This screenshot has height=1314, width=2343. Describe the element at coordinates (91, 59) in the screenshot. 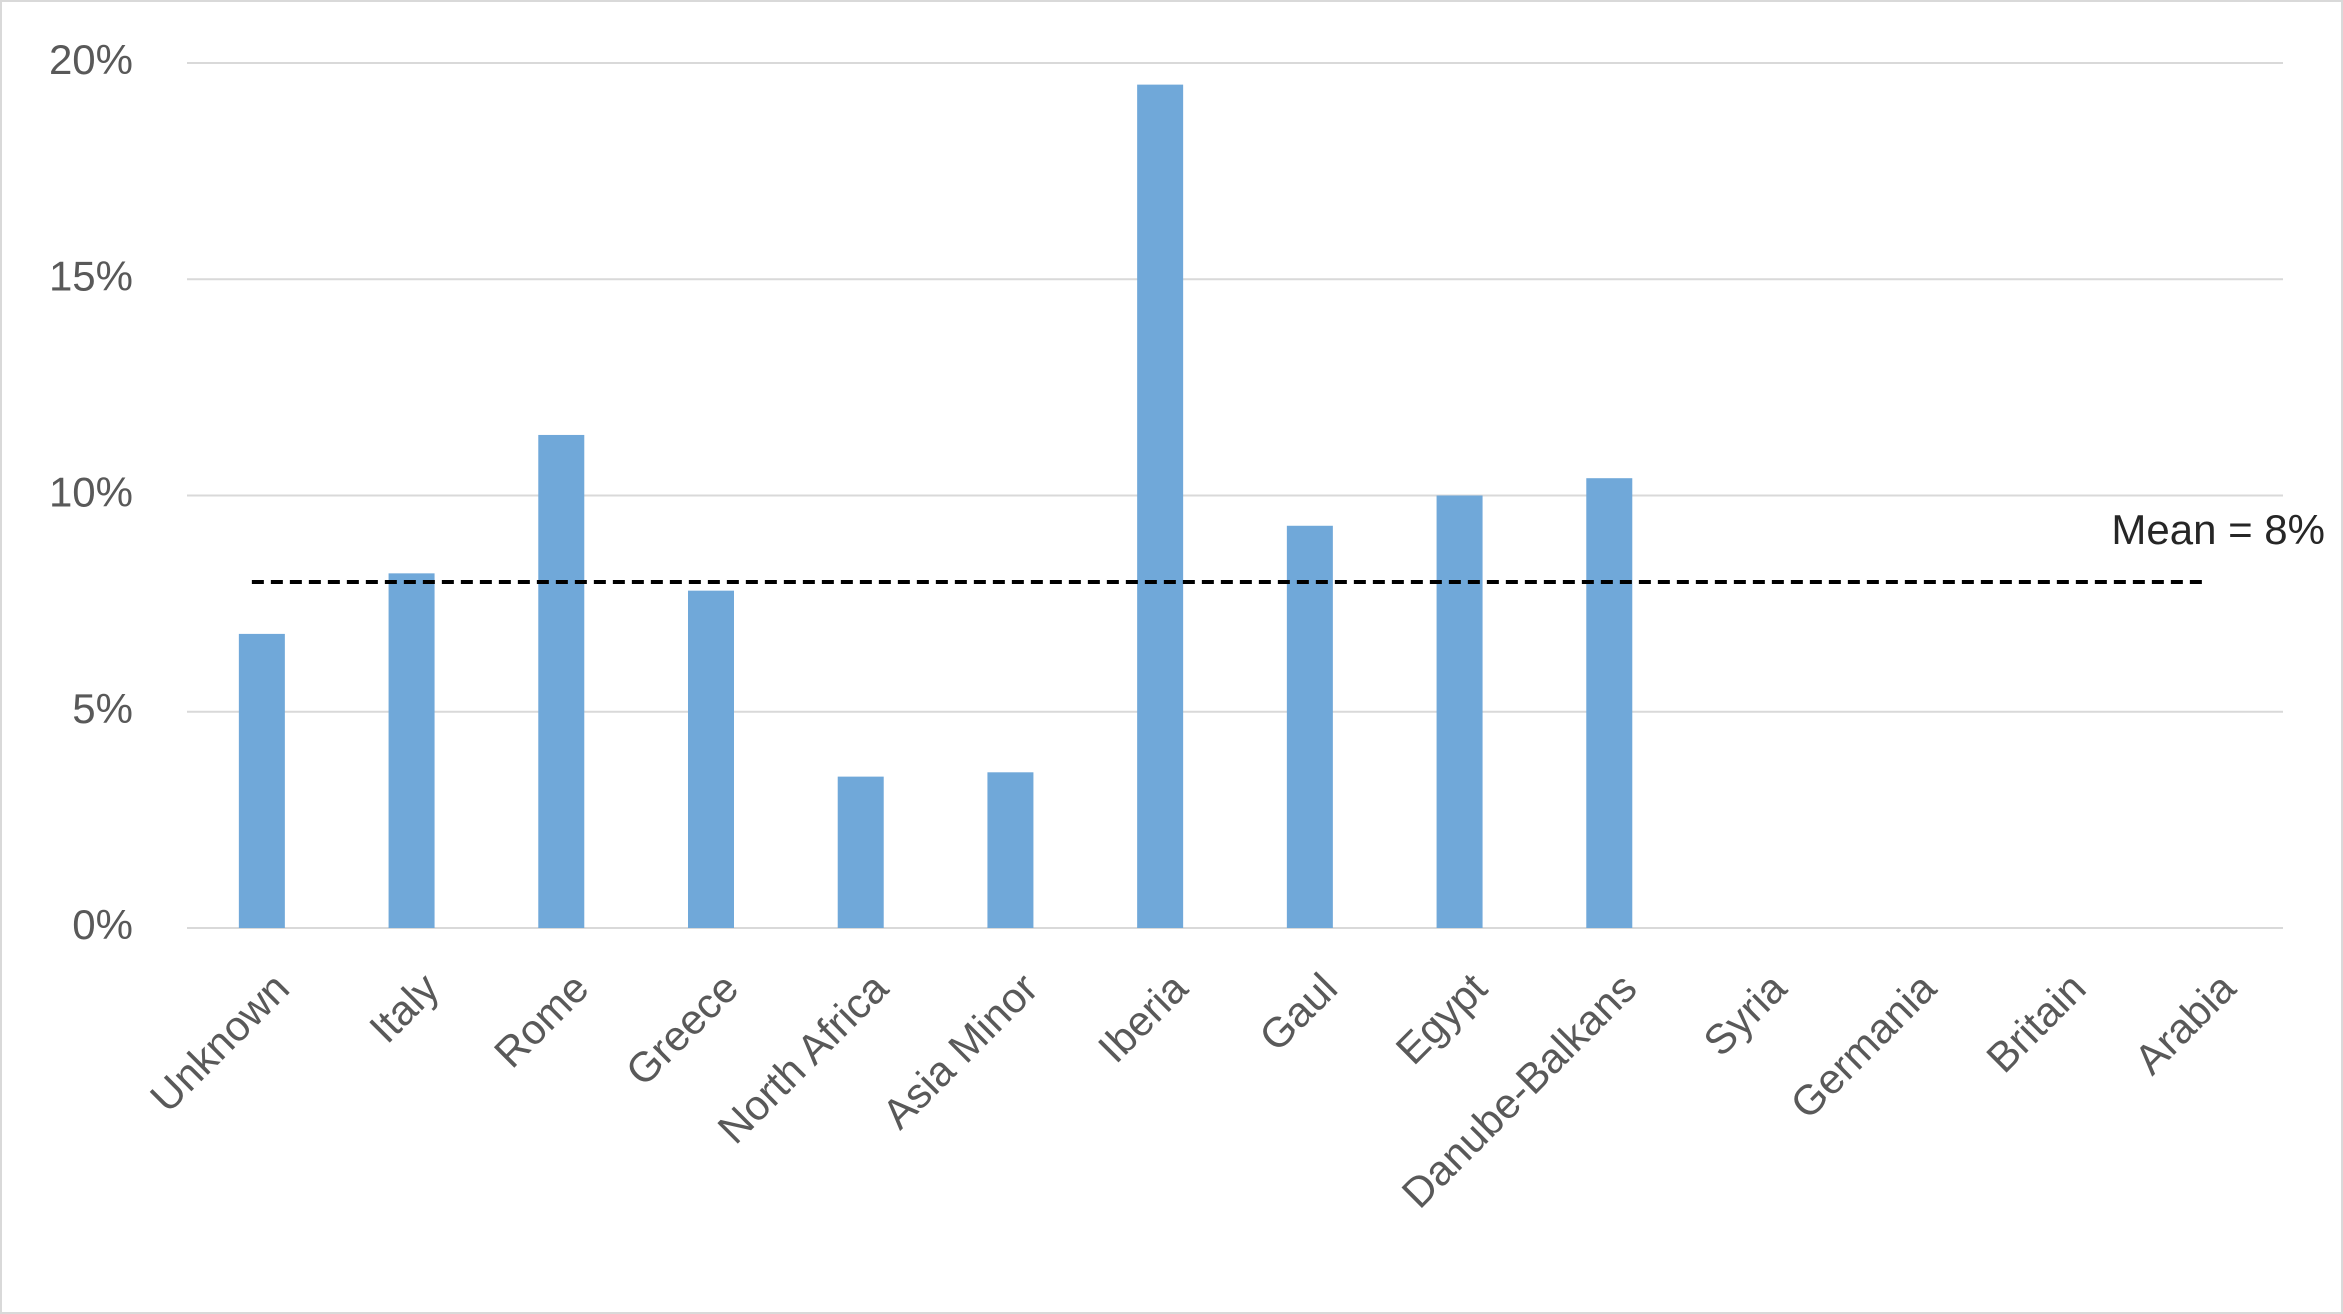

I see `y-tick-label: 20%` at that location.